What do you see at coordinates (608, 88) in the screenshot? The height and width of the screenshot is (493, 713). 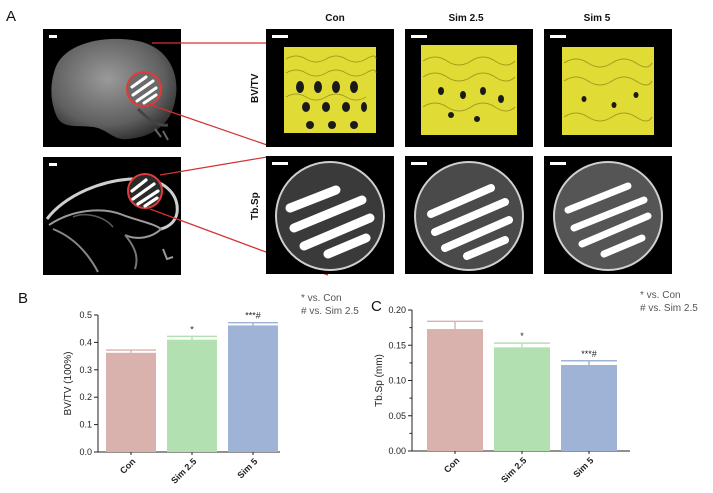 I see `bvtv-render-sim5` at bounding box center [608, 88].